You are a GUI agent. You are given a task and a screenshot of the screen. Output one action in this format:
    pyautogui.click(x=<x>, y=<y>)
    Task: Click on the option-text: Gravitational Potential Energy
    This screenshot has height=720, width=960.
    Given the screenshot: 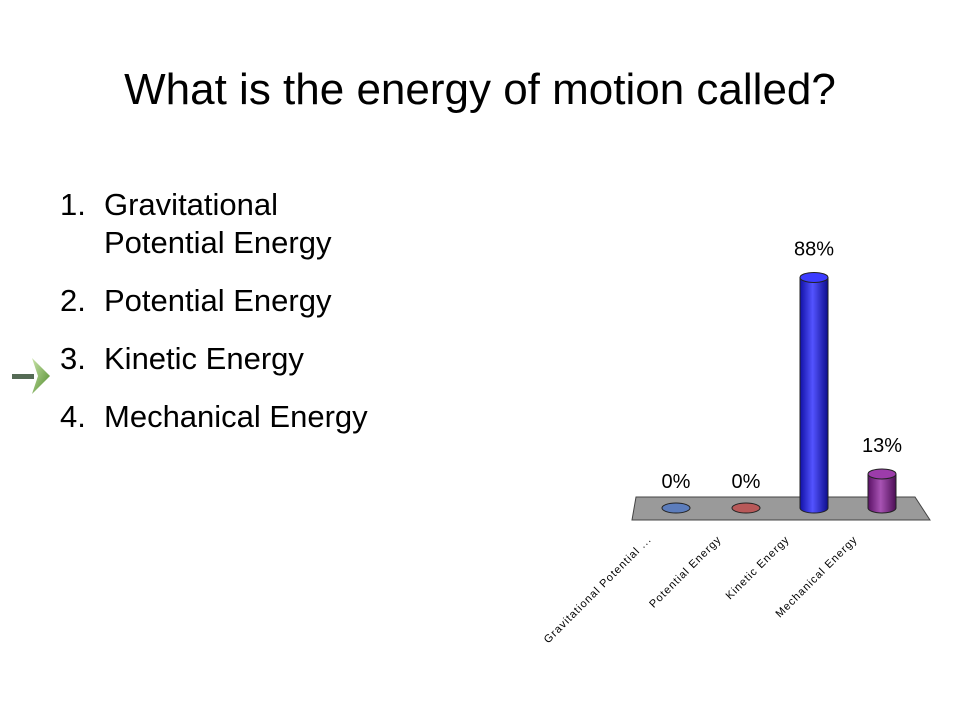 What is the action you would take?
    pyautogui.click(x=218, y=223)
    